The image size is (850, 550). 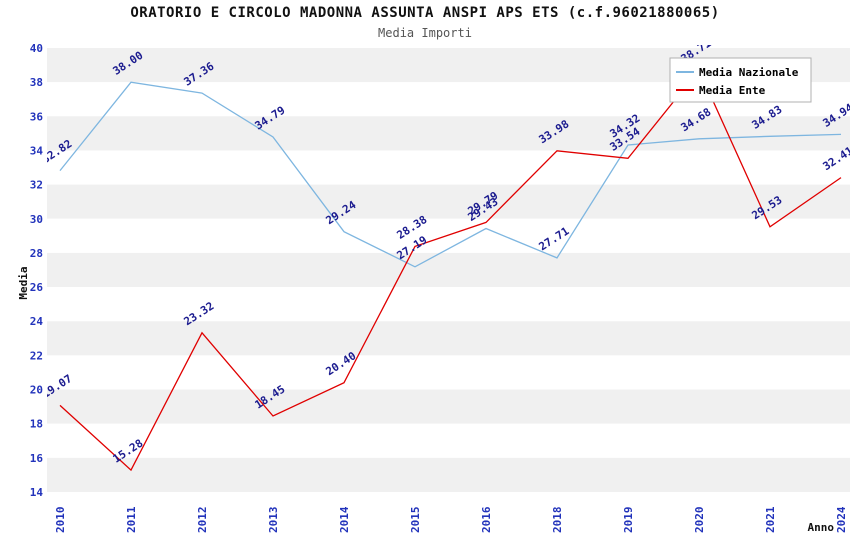 I want to click on y-tick-label: 24, so click(x=37, y=321).